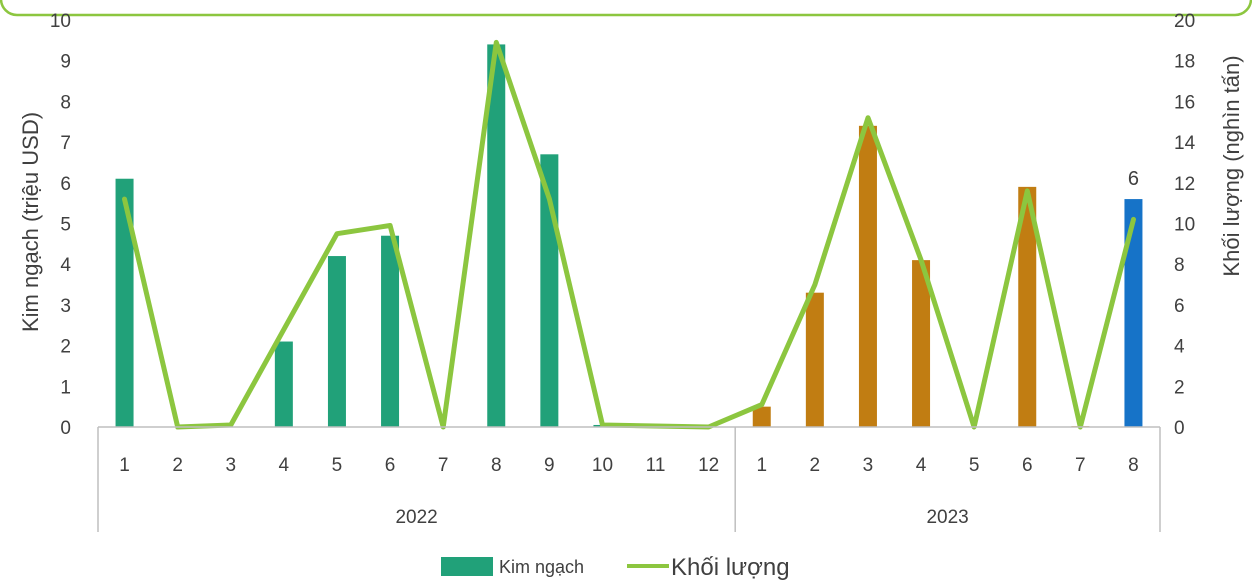  Describe the element at coordinates (65, 265) in the screenshot. I see `y-left-tick-label: 4` at that location.